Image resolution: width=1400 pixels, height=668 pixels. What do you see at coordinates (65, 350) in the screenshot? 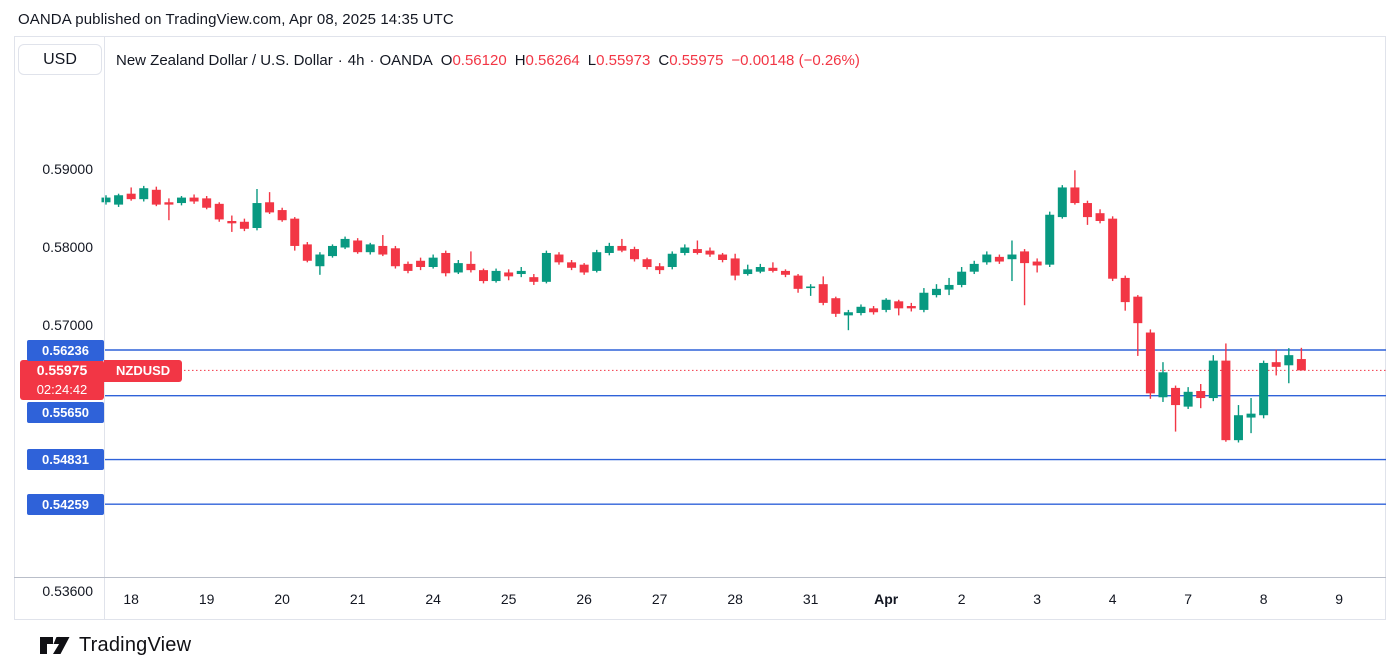
I see `price-line-label: 0.56236` at bounding box center [65, 350].